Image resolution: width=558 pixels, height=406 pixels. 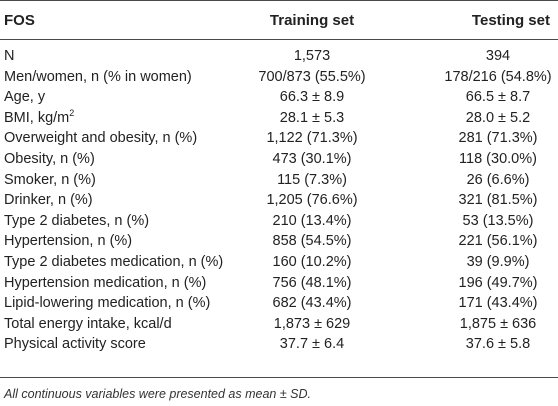 I want to click on table-row: Age, y 66.3 ± 8.9 66.5 ± 8.7, so click(x=279, y=97).